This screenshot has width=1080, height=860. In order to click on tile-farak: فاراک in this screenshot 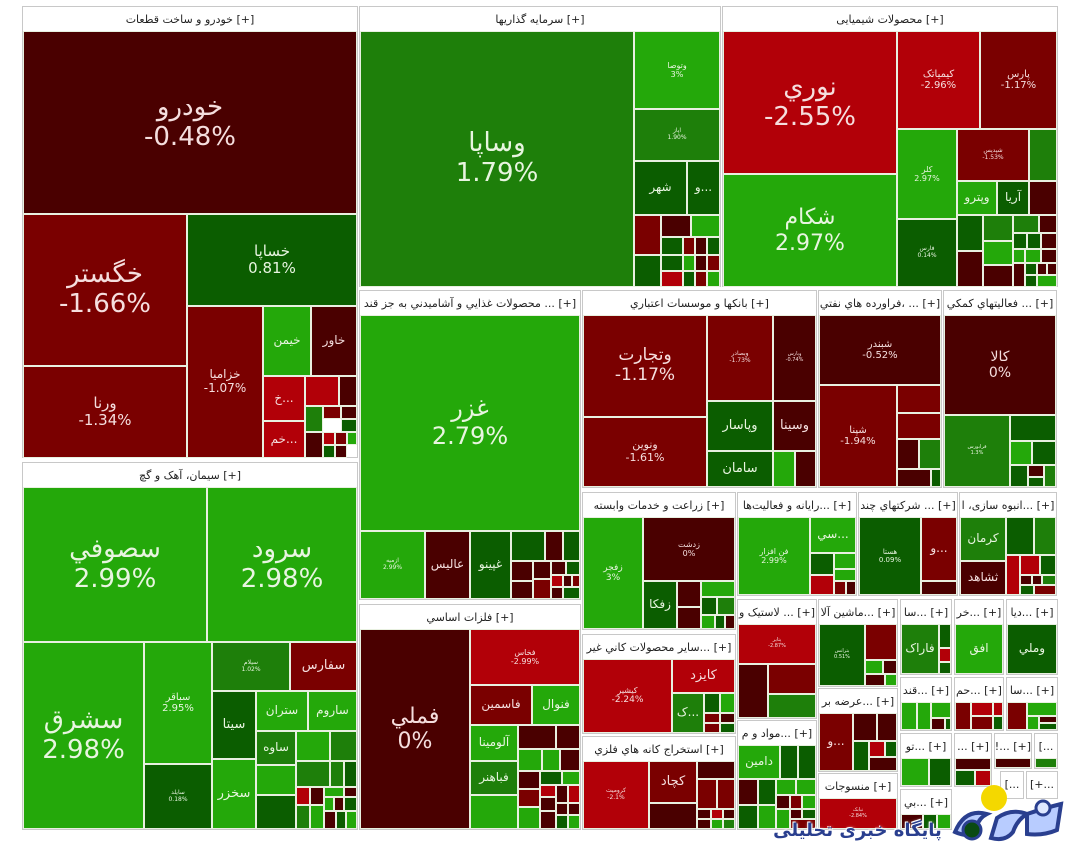, I will do `click(920, 649)`.